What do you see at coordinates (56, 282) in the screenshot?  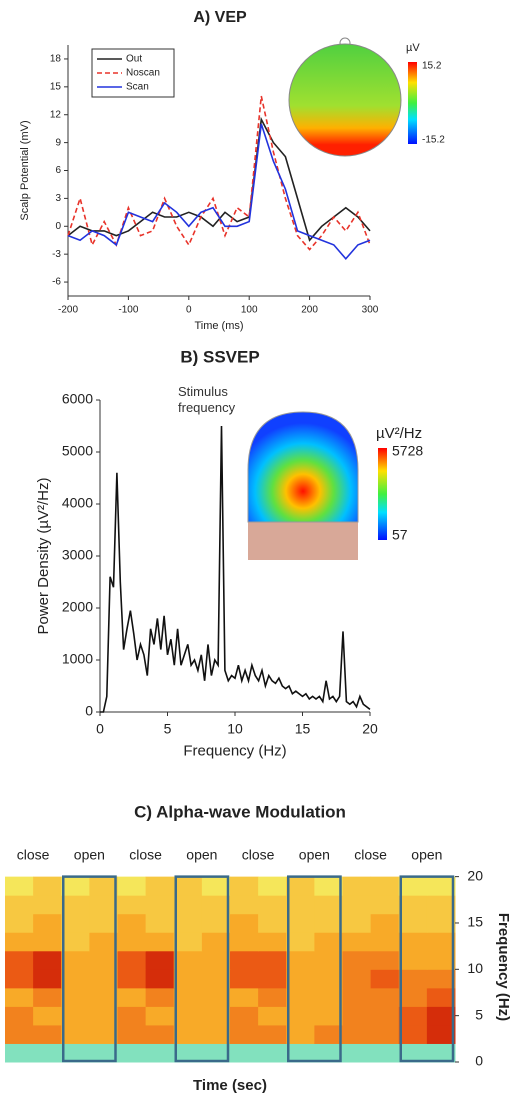 I see `y-tick-label: -6` at bounding box center [56, 282].